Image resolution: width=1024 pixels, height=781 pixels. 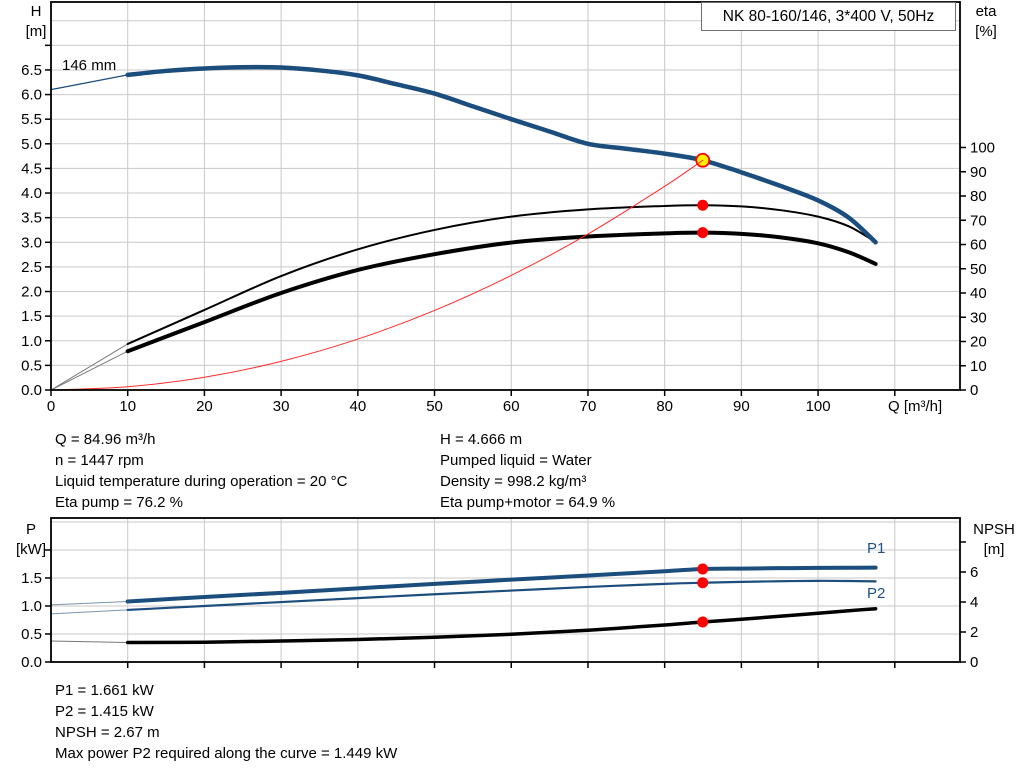 I want to click on duty-point-marker, so click(x=703, y=160).